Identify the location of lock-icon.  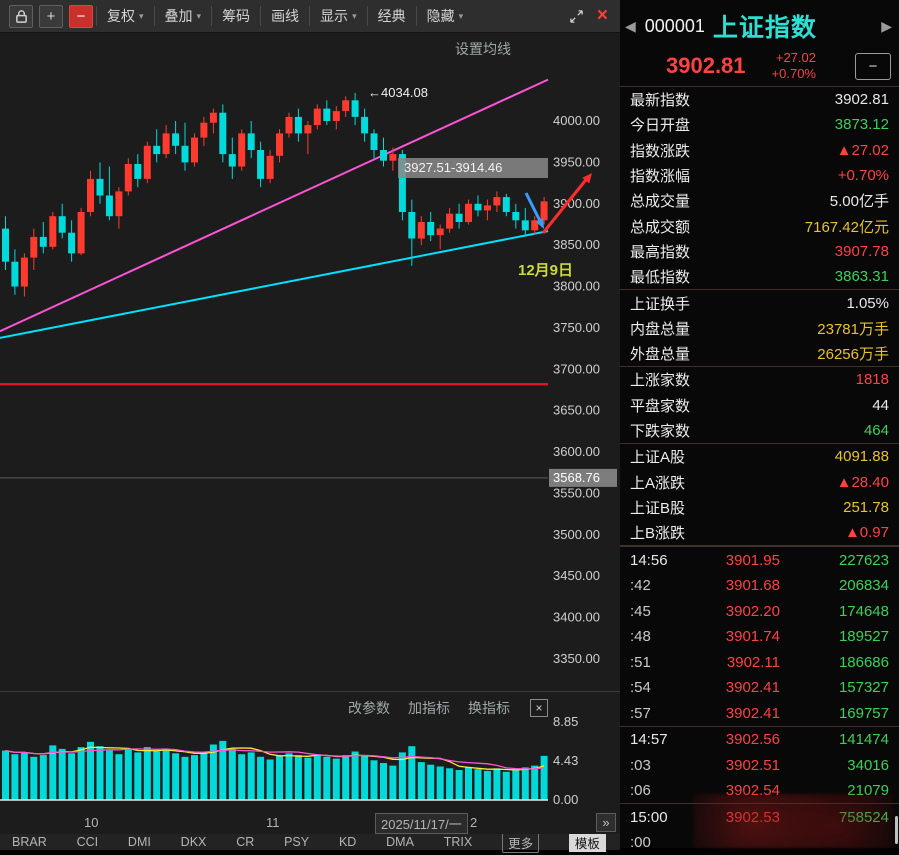
(21, 16).